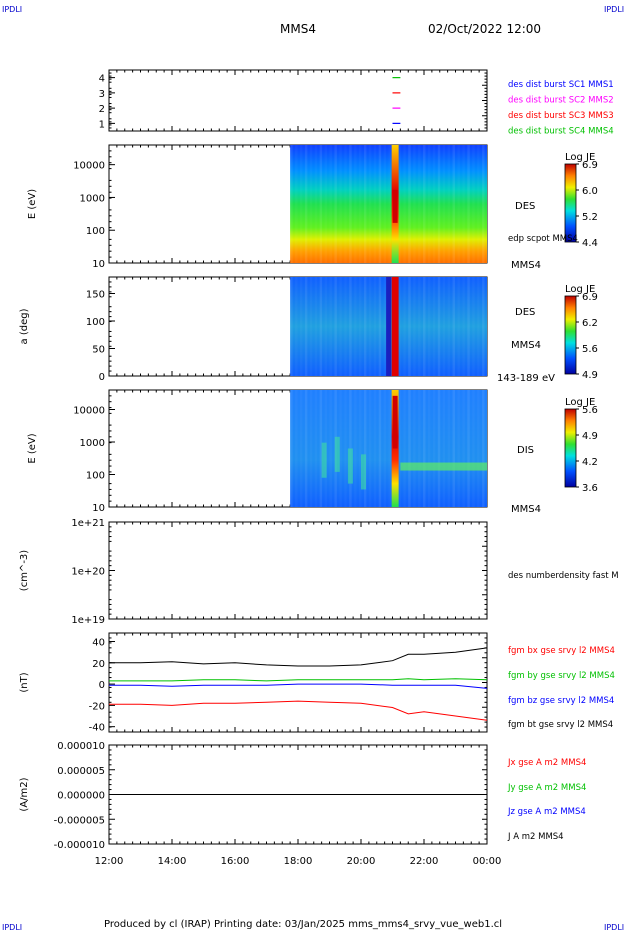  Describe the element at coordinates (580, 289) in the screenshot. I see `colorbar-title: Log JE` at that location.